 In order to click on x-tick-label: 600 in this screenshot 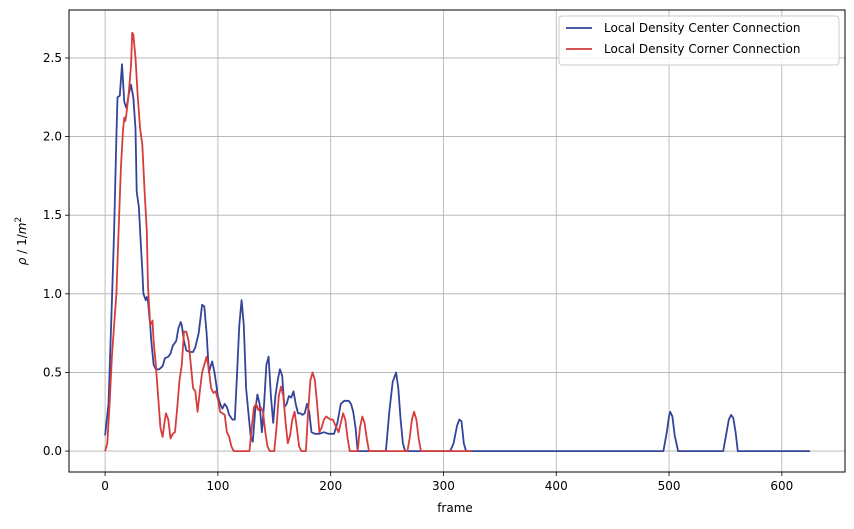, I will do `click(781, 486)`.